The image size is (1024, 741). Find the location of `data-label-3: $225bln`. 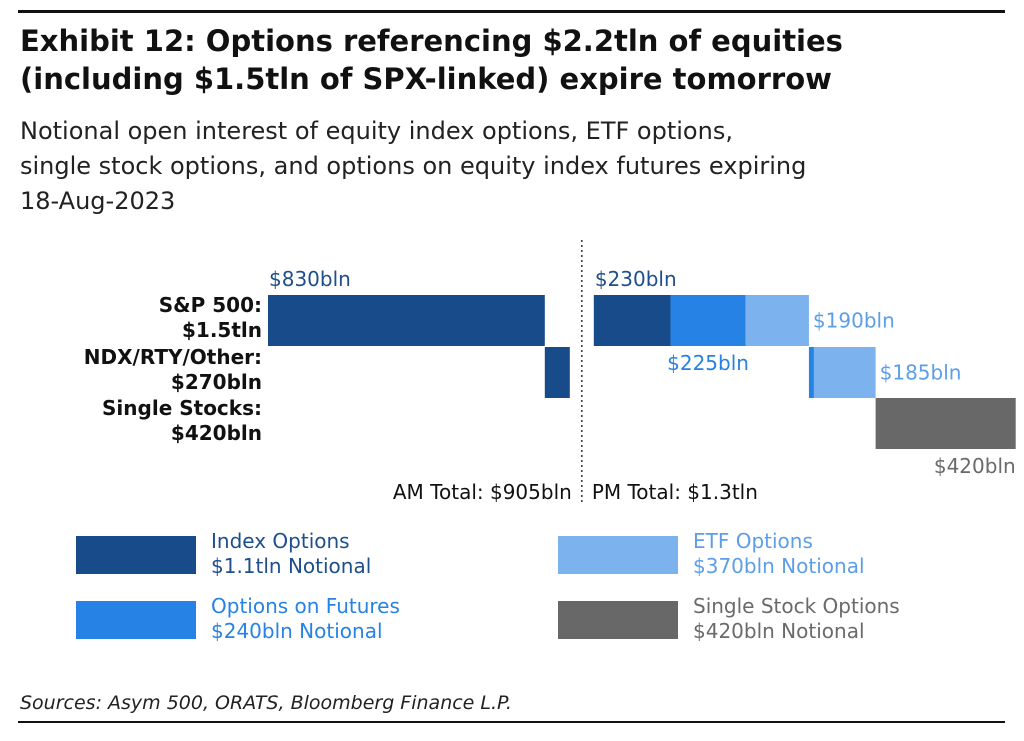

data-label-3: $225bln is located at coordinates (708, 363).